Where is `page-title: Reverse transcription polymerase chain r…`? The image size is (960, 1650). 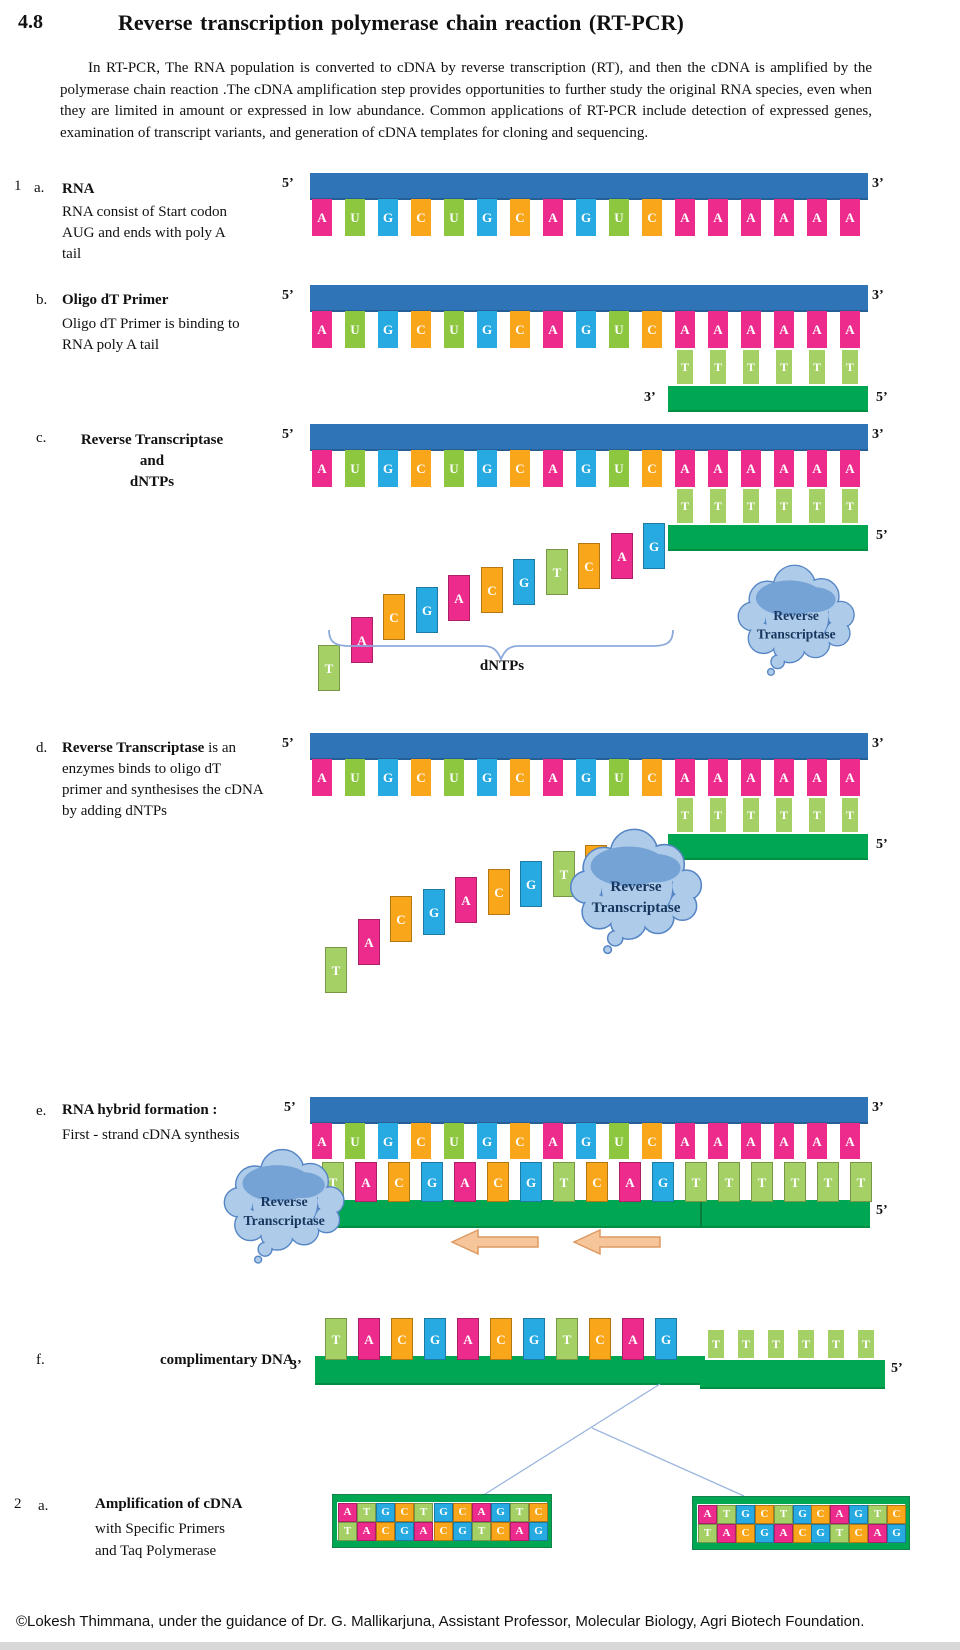
page-title: Reverse transcription polymerase chain r… is located at coordinates (401, 22).